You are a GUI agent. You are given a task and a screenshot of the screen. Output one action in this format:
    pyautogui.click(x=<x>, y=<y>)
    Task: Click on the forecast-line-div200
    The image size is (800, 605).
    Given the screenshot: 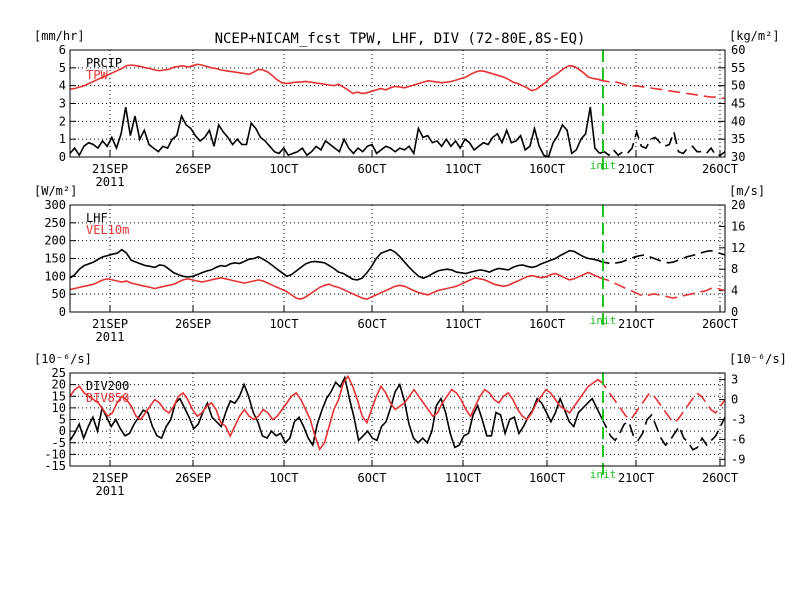 What is the action you would take?
    pyautogui.click(x=663, y=432)
    